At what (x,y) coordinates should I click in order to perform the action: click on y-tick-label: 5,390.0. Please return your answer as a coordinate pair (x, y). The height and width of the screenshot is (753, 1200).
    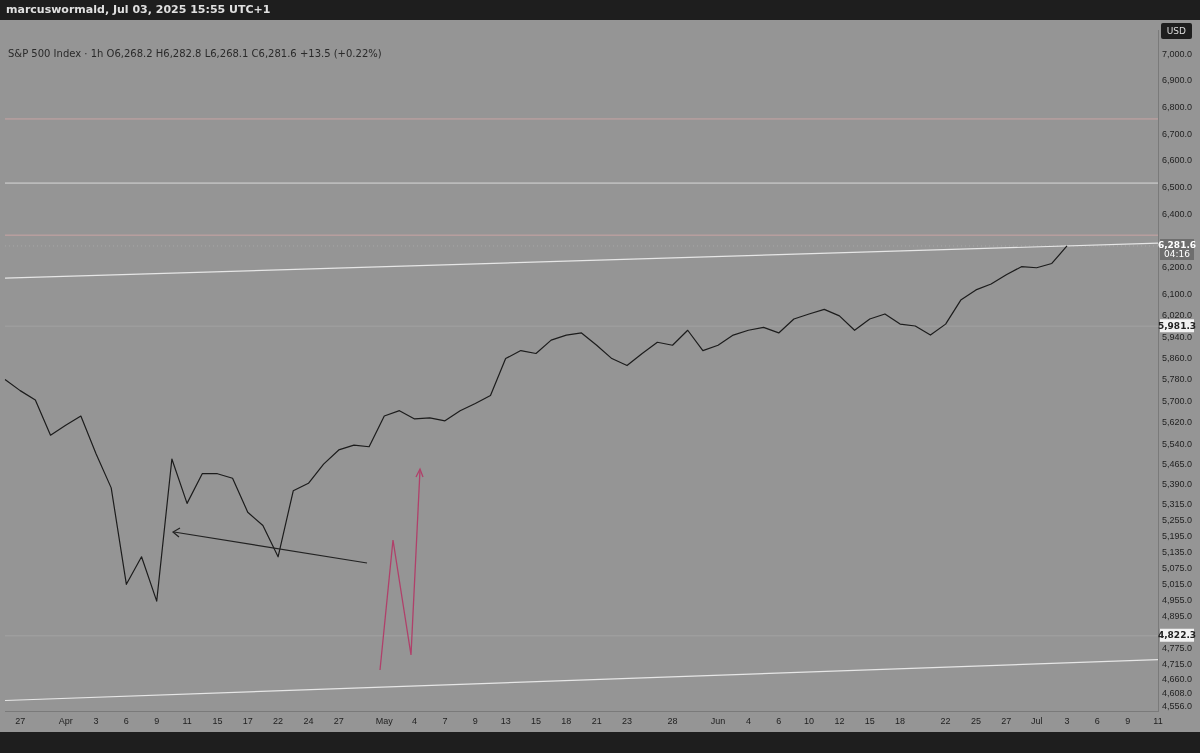
    Looking at the image, I should click on (1177, 483).